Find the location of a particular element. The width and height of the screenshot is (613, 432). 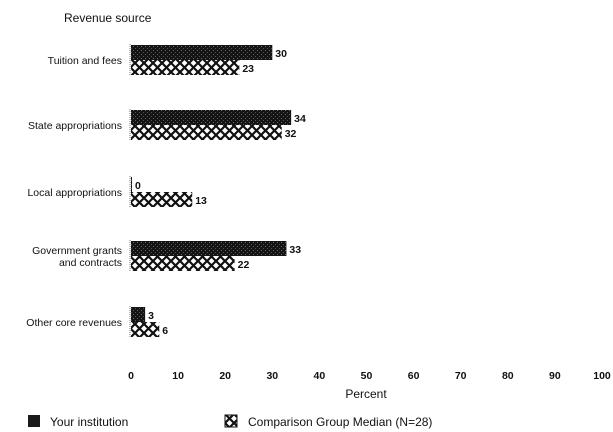

x-tick-label: 100 is located at coordinates (602, 376).